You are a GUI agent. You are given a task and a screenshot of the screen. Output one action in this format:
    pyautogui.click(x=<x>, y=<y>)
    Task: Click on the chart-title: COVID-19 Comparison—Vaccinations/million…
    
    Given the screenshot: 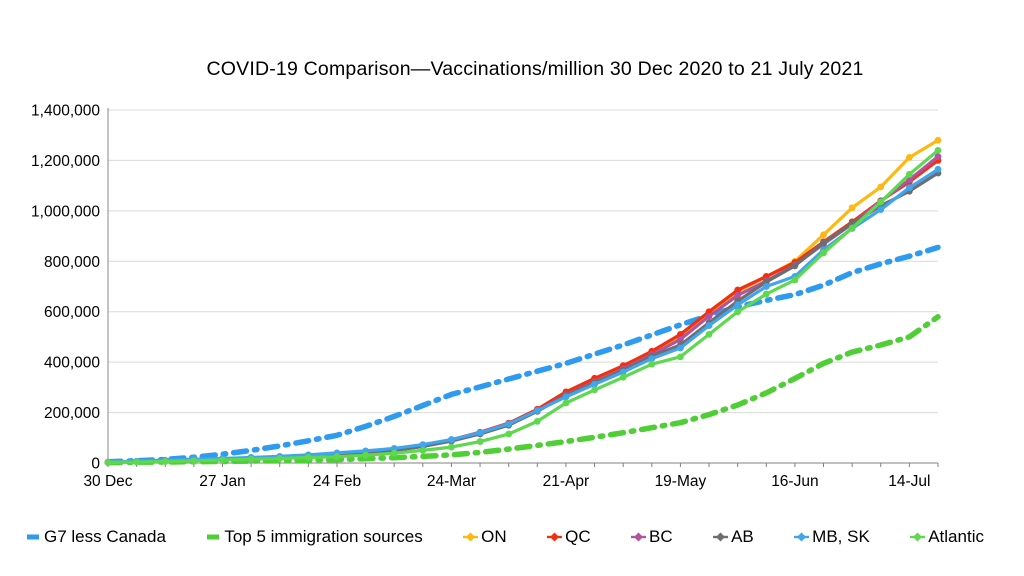 What is the action you would take?
    pyautogui.click(x=535, y=69)
    